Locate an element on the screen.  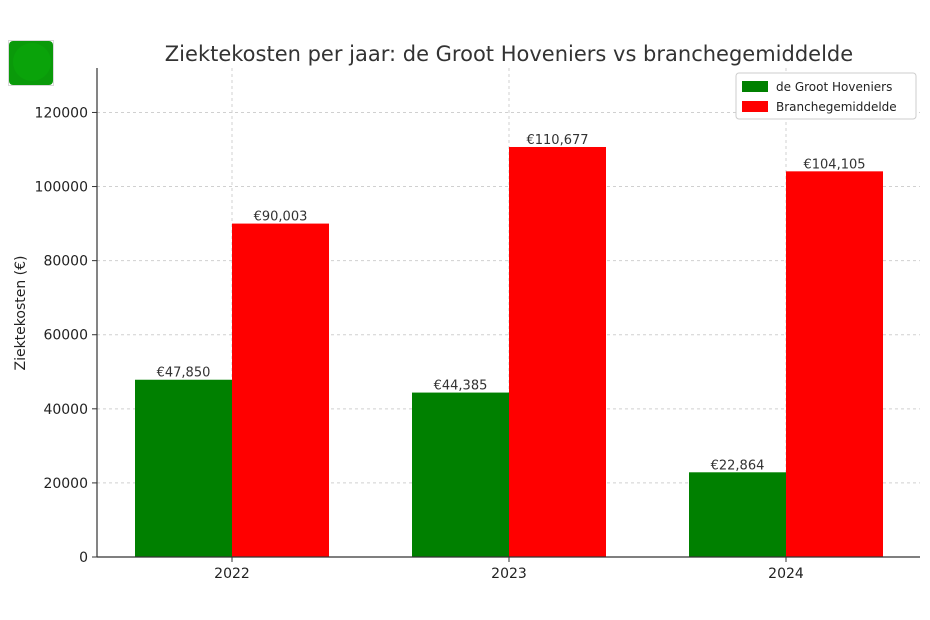
y-tick-label: 60000 is located at coordinates (65, 336).